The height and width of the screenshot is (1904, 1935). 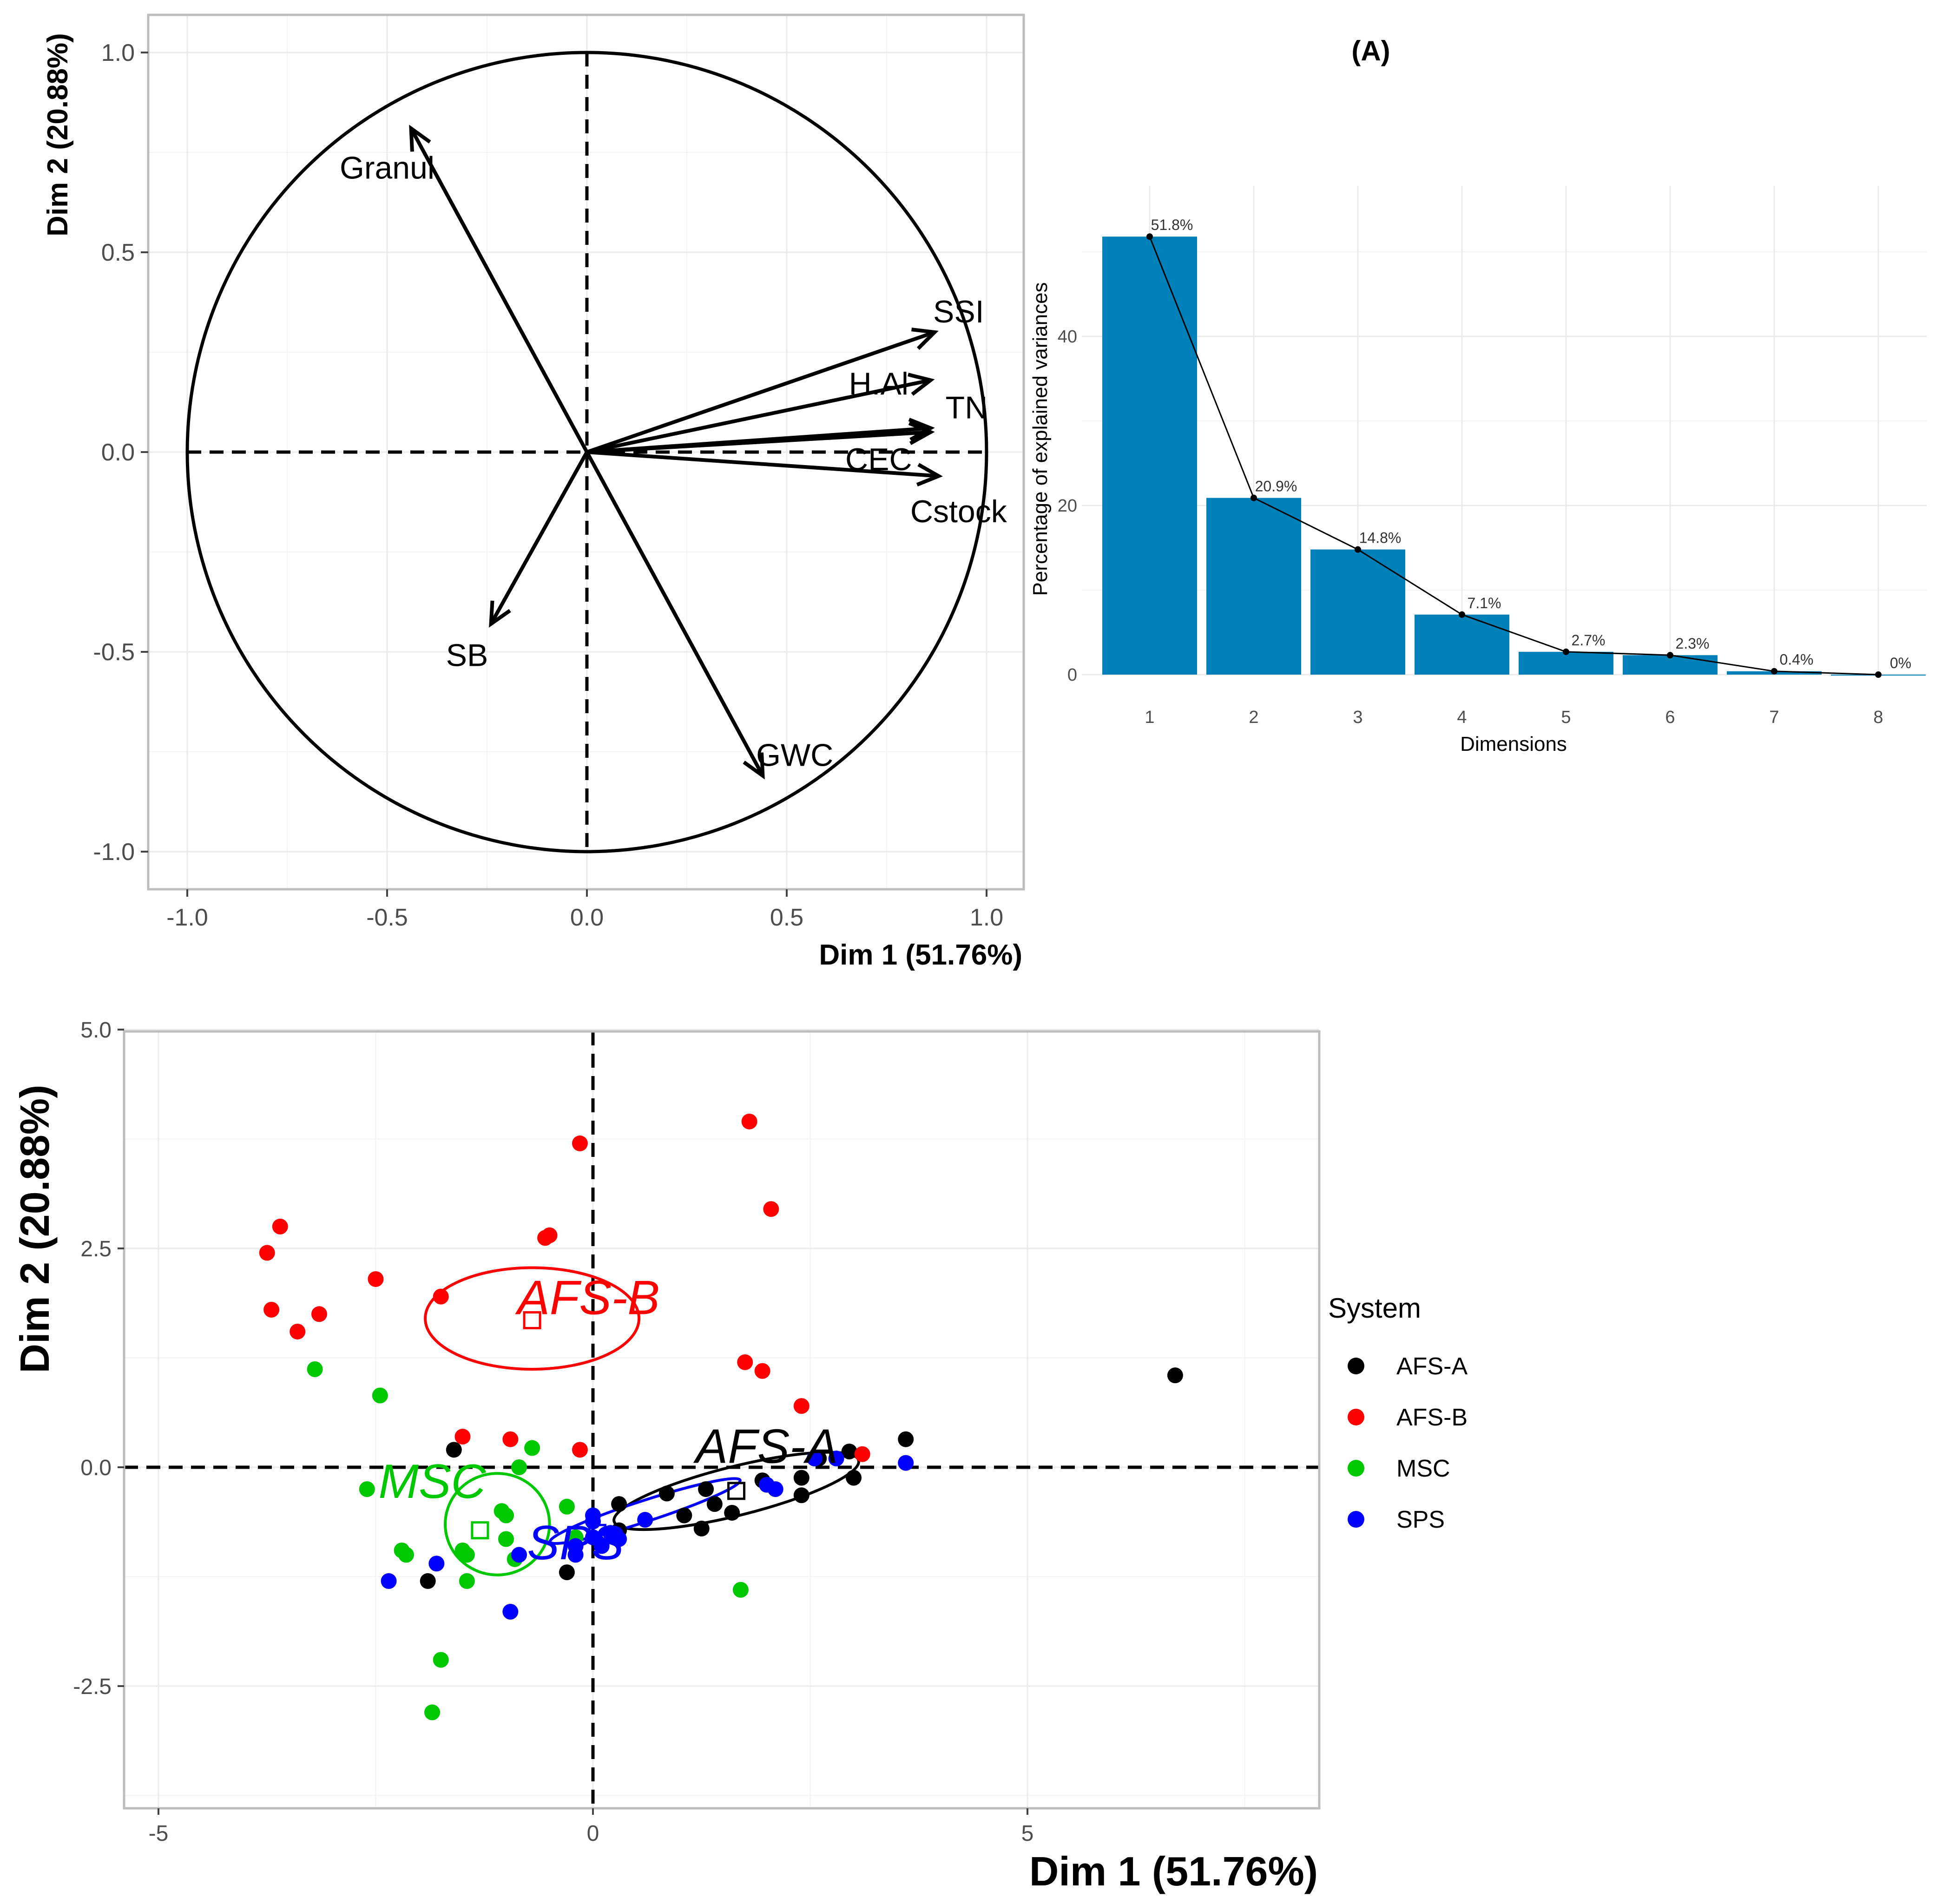 What do you see at coordinates (114, 652) in the screenshot?
I see `y-tick-label: -0.5` at bounding box center [114, 652].